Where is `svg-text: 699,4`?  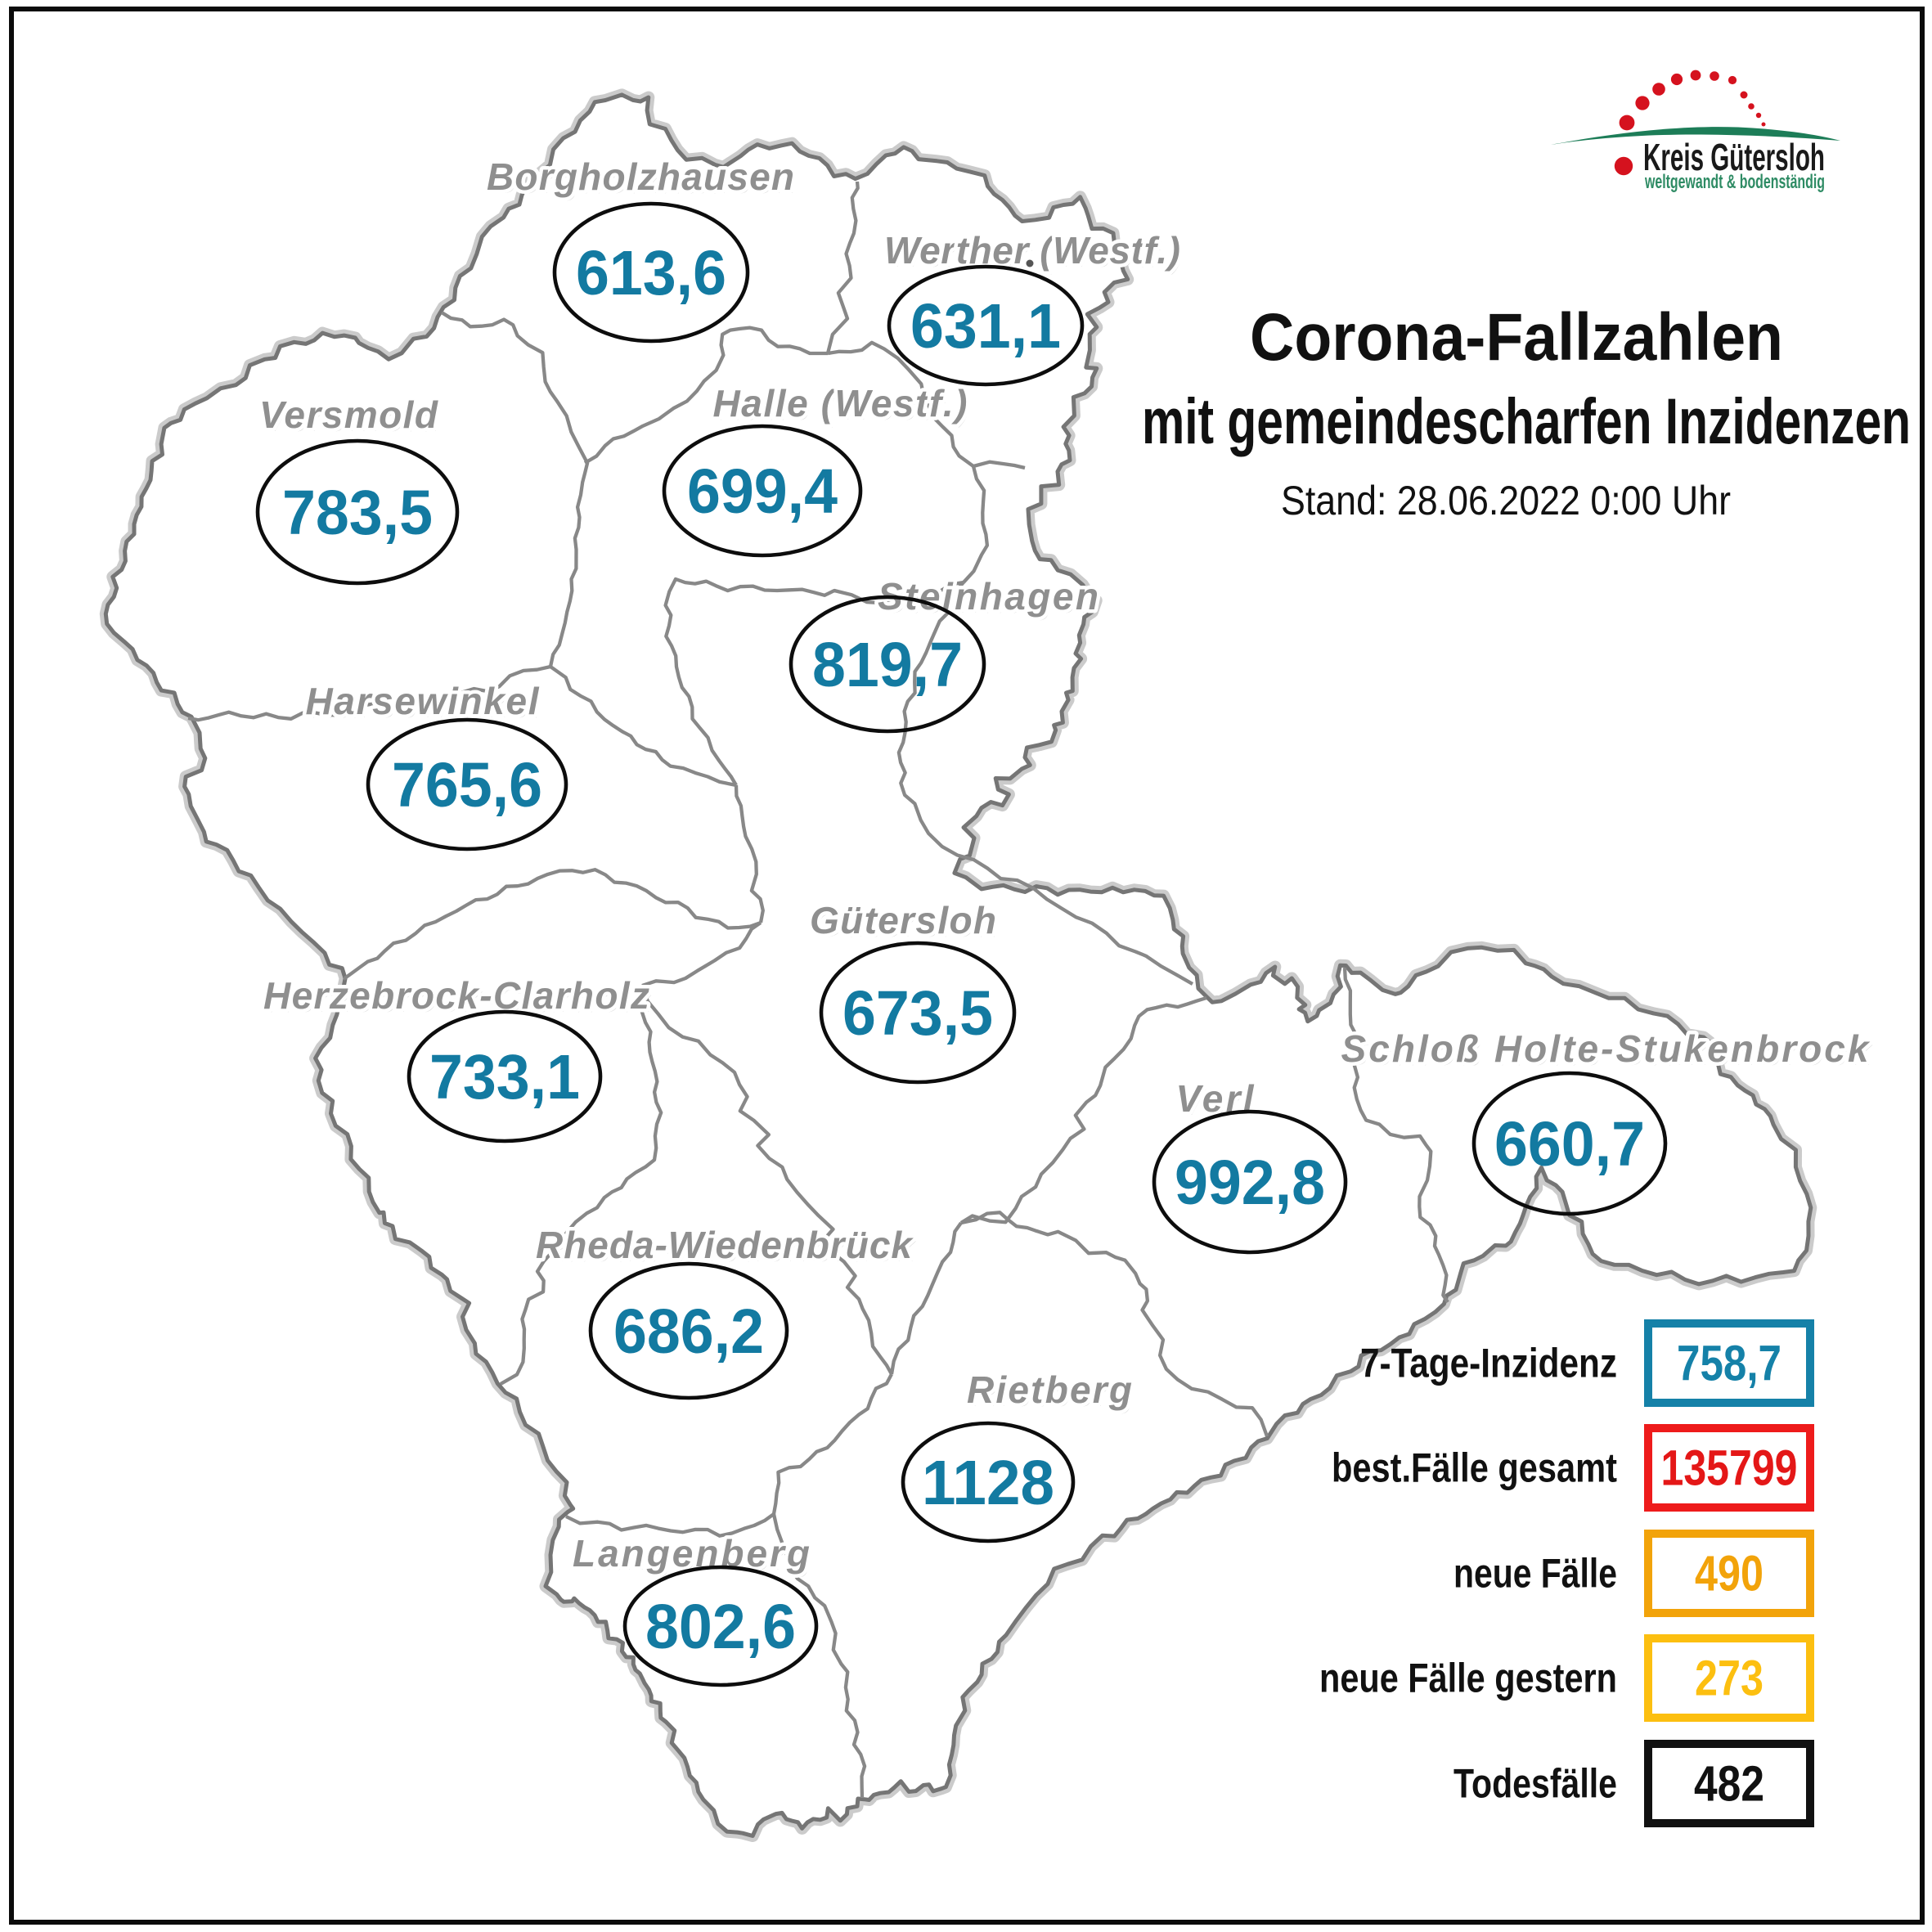
svg-text: 699,4 is located at coordinates (762, 492).